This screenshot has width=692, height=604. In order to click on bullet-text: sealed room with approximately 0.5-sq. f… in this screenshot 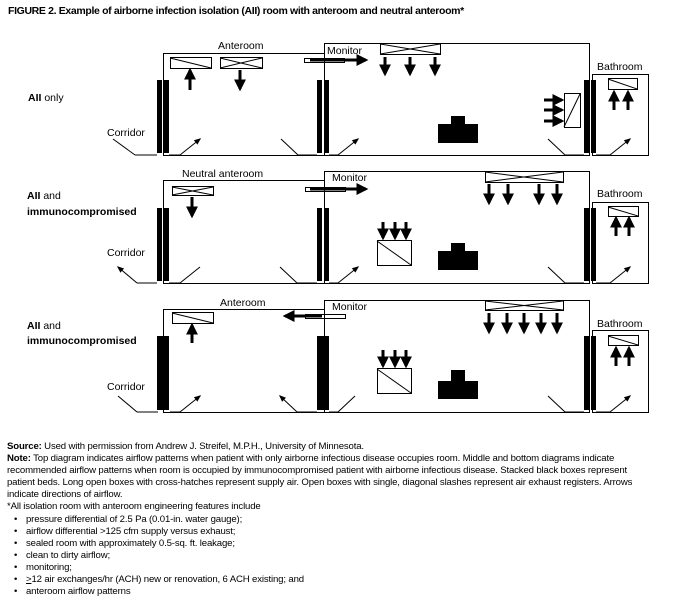, I will do `click(130, 543)`.